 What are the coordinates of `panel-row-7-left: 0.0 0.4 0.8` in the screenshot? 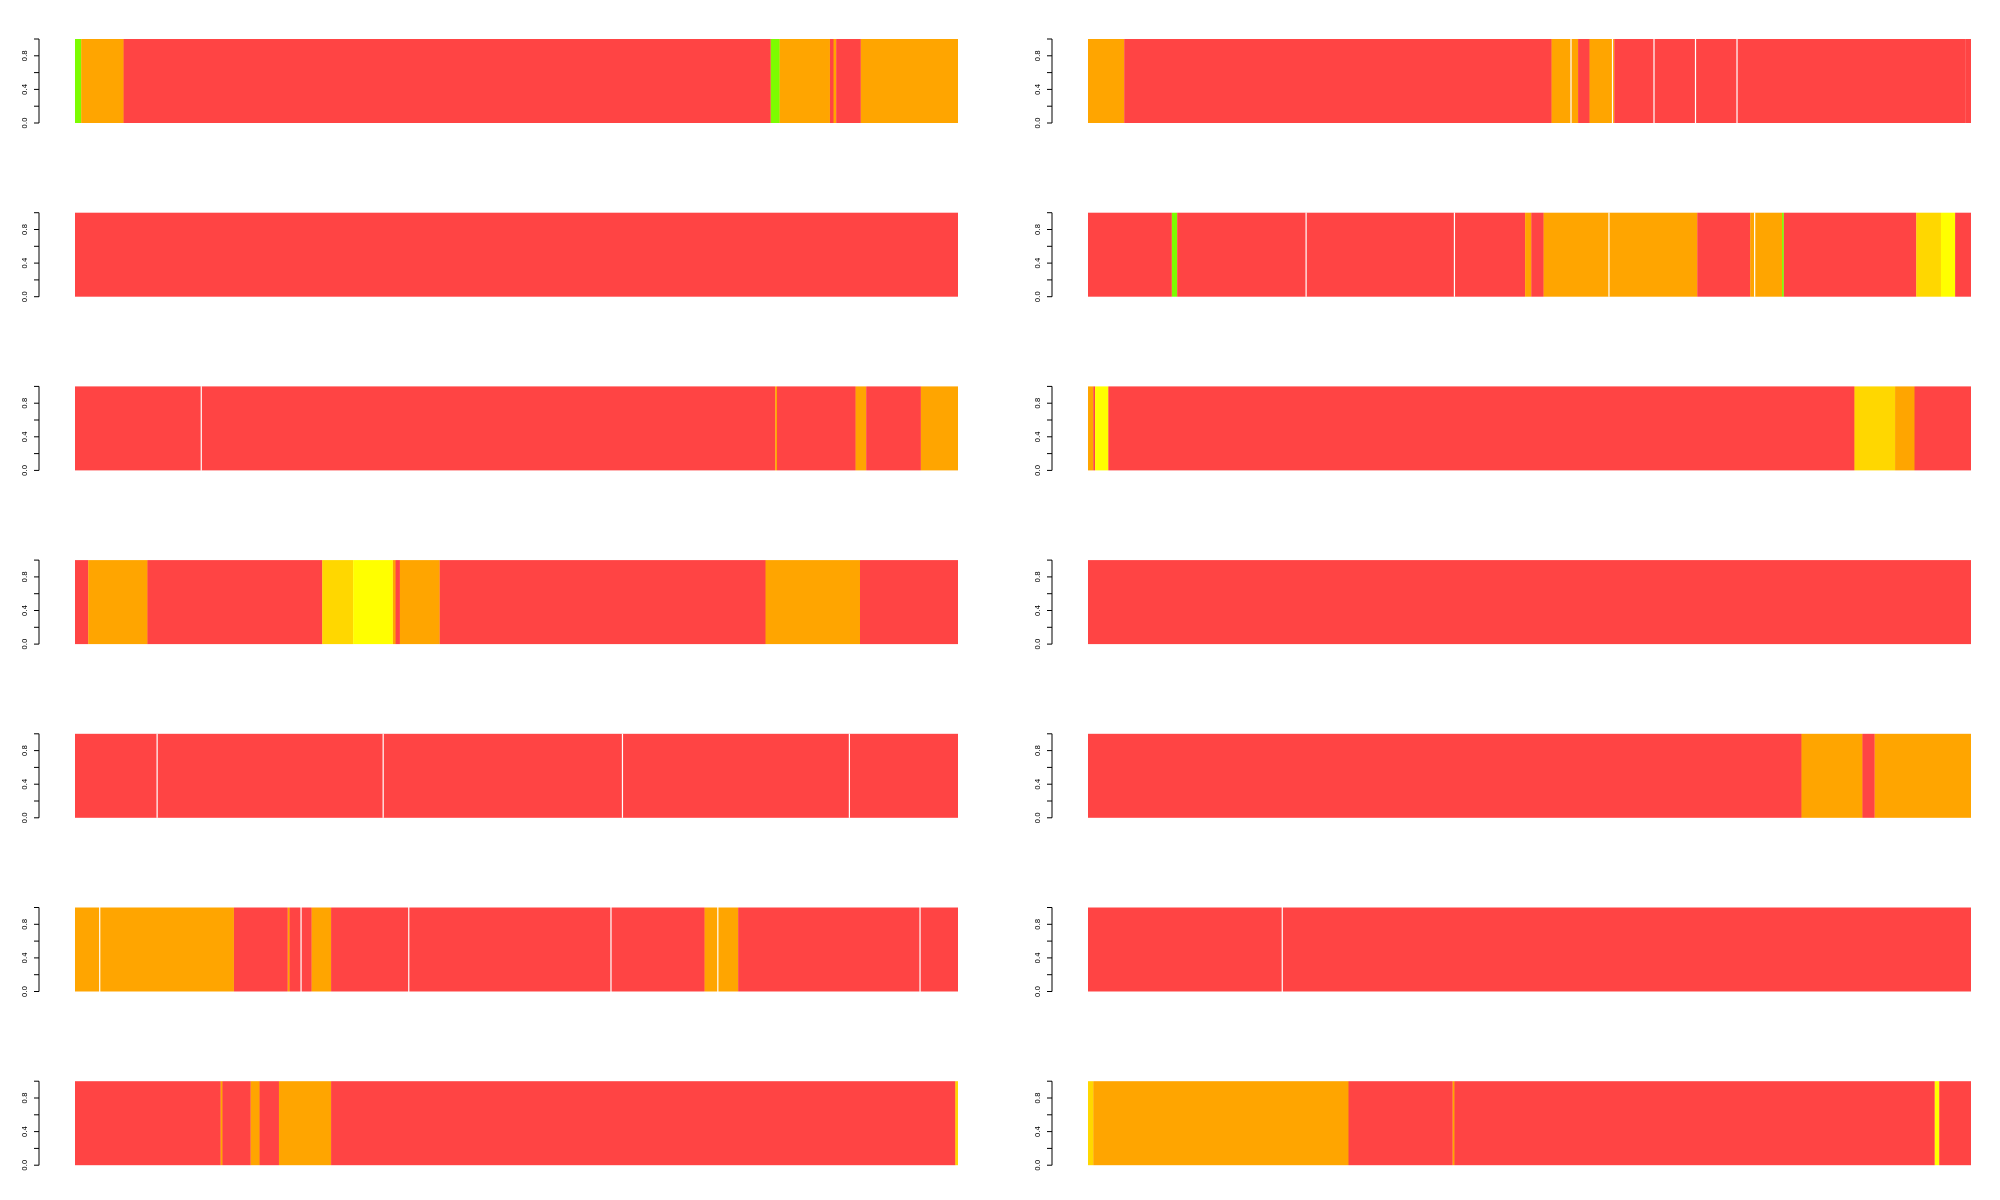 It's located at (489, 1125).